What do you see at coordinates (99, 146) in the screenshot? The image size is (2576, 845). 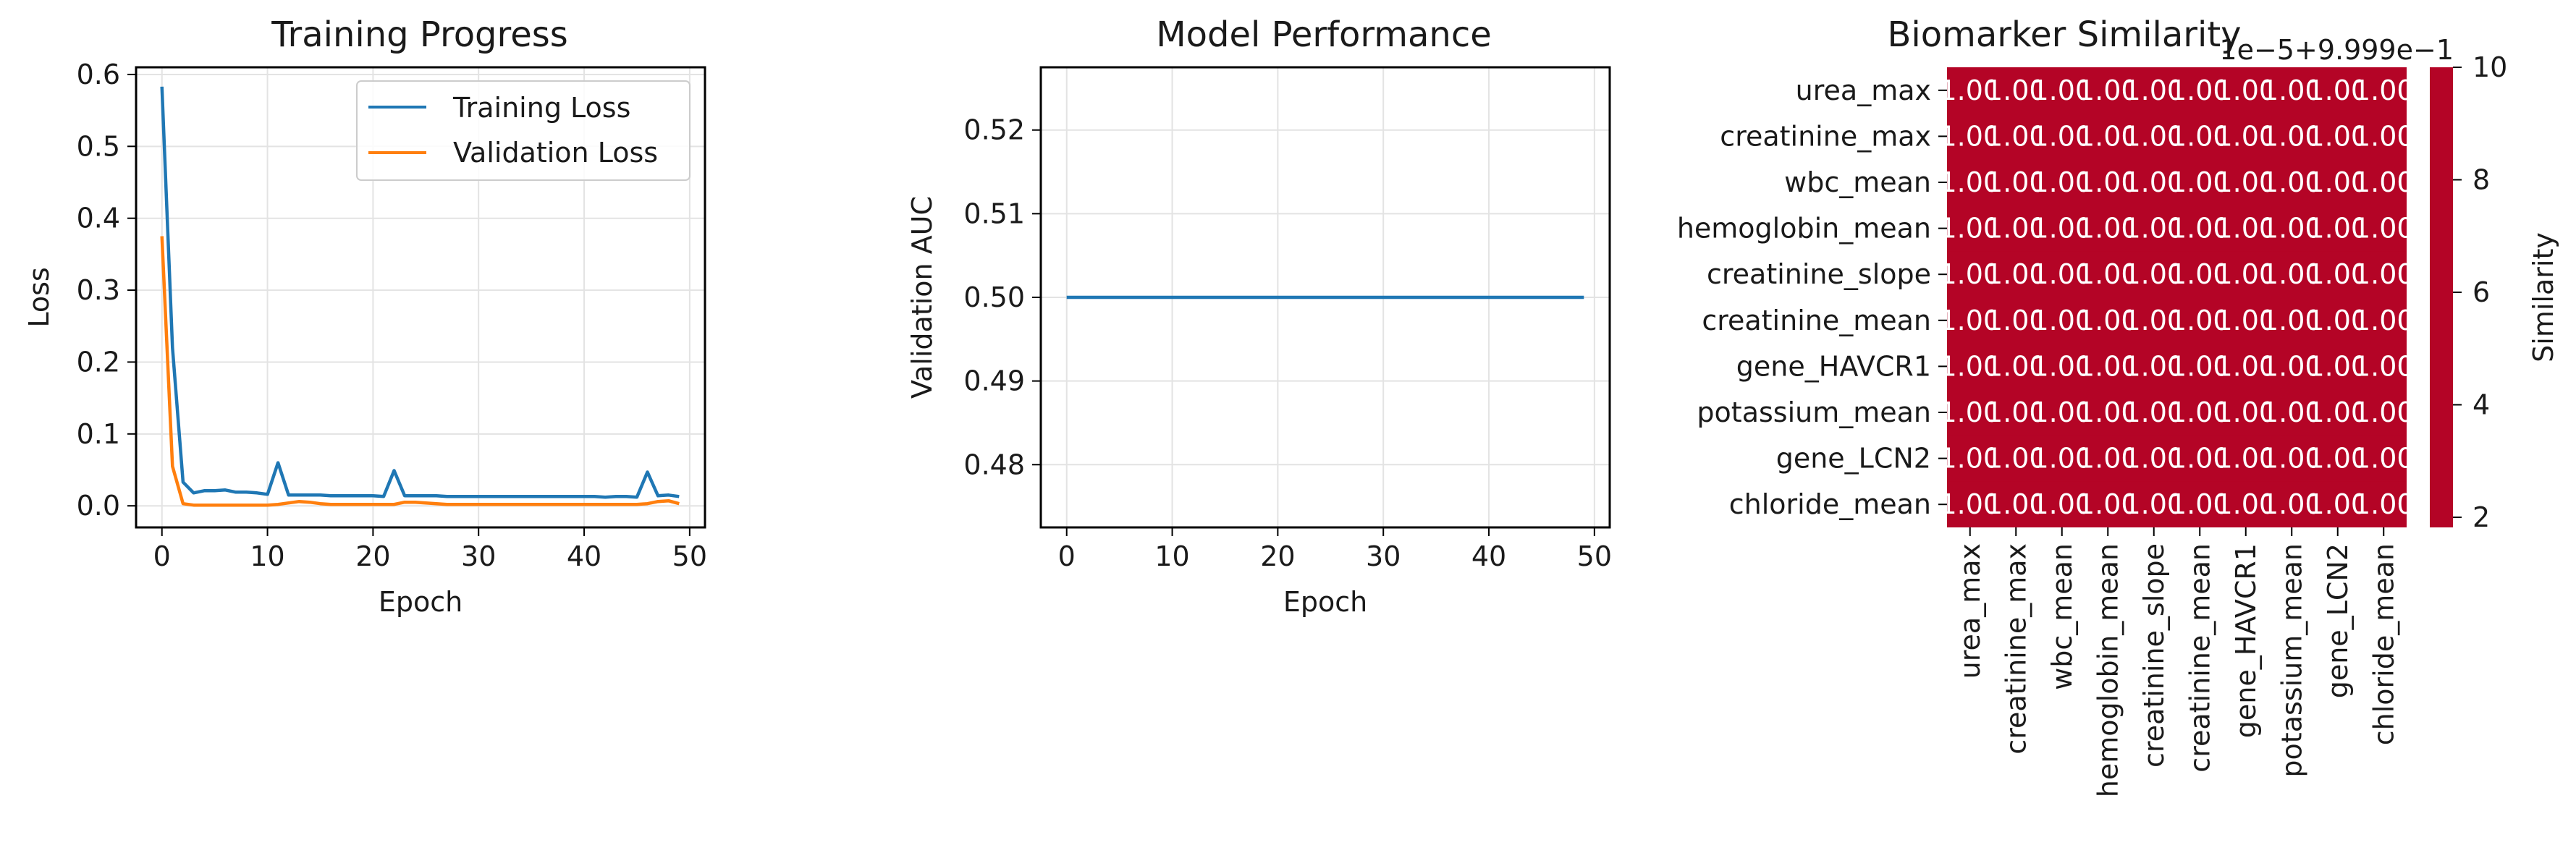 I see `y-tick-label: 0.5` at bounding box center [99, 146].